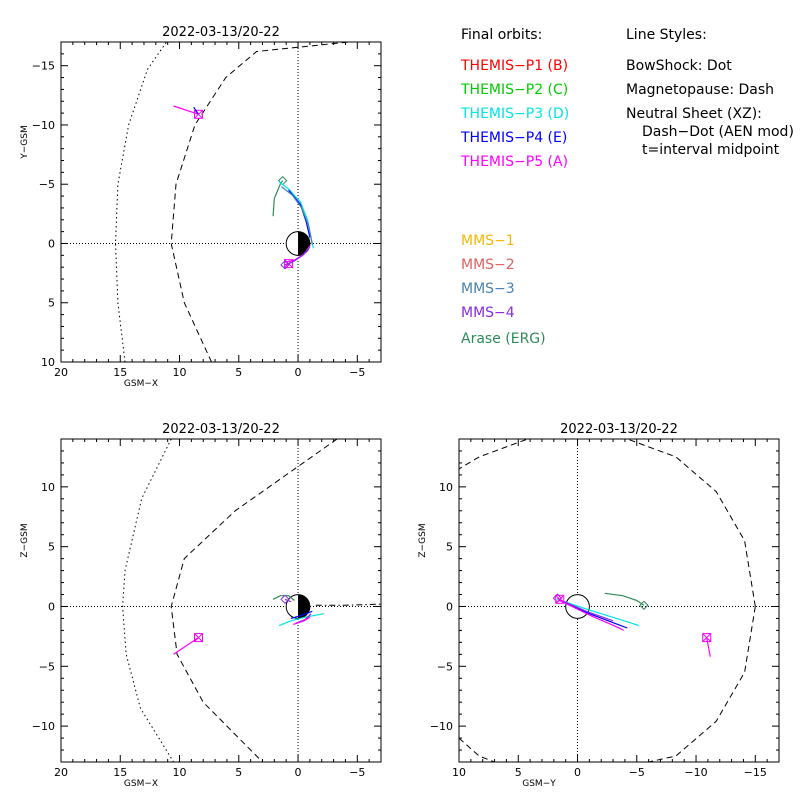 Image resolution: width=800 pixels, height=800 pixels. What do you see at coordinates (515, 162) in the screenshot?
I see `legend-themis-p5: THEMIS−P5 (A)` at bounding box center [515, 162].